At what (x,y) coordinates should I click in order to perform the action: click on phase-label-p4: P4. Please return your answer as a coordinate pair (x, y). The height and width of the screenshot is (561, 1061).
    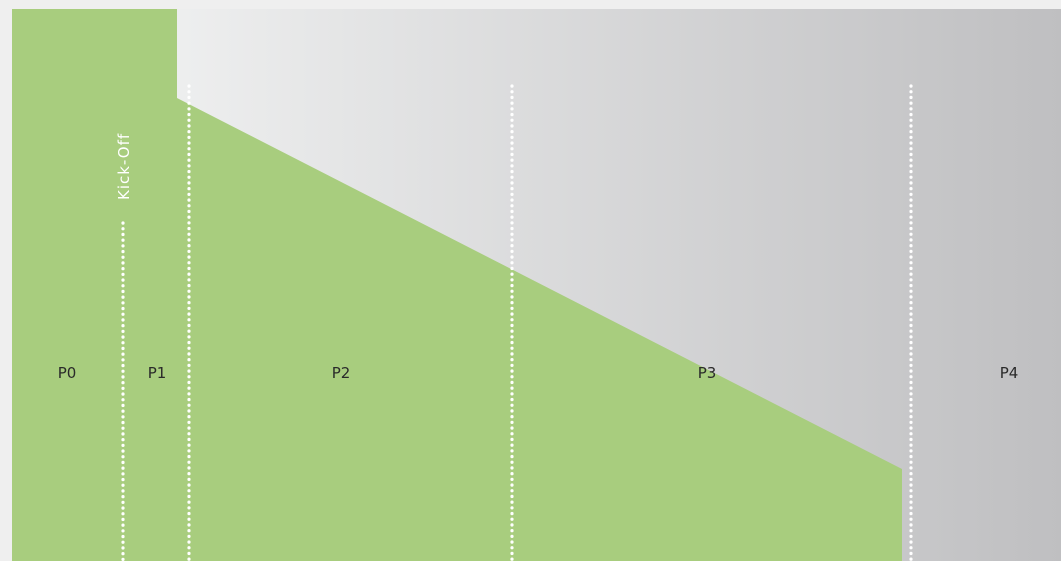
    Looking at the image, I should click on (1009, 373).